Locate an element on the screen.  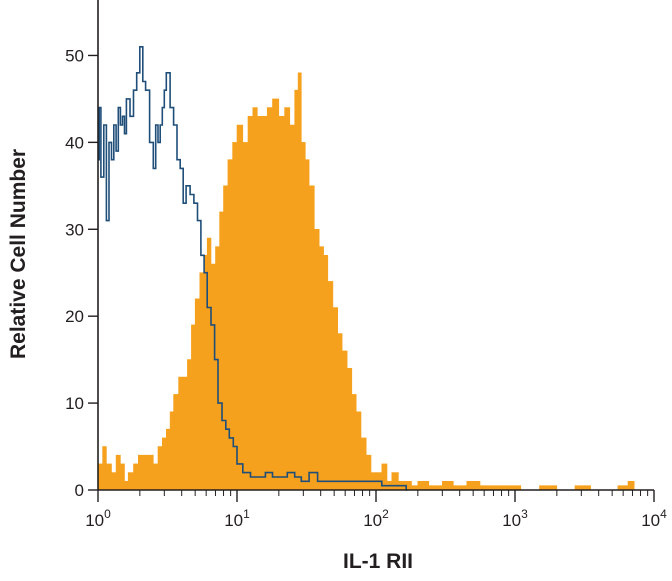
y-tick-label: 0 is located at coordinates (79, 490).